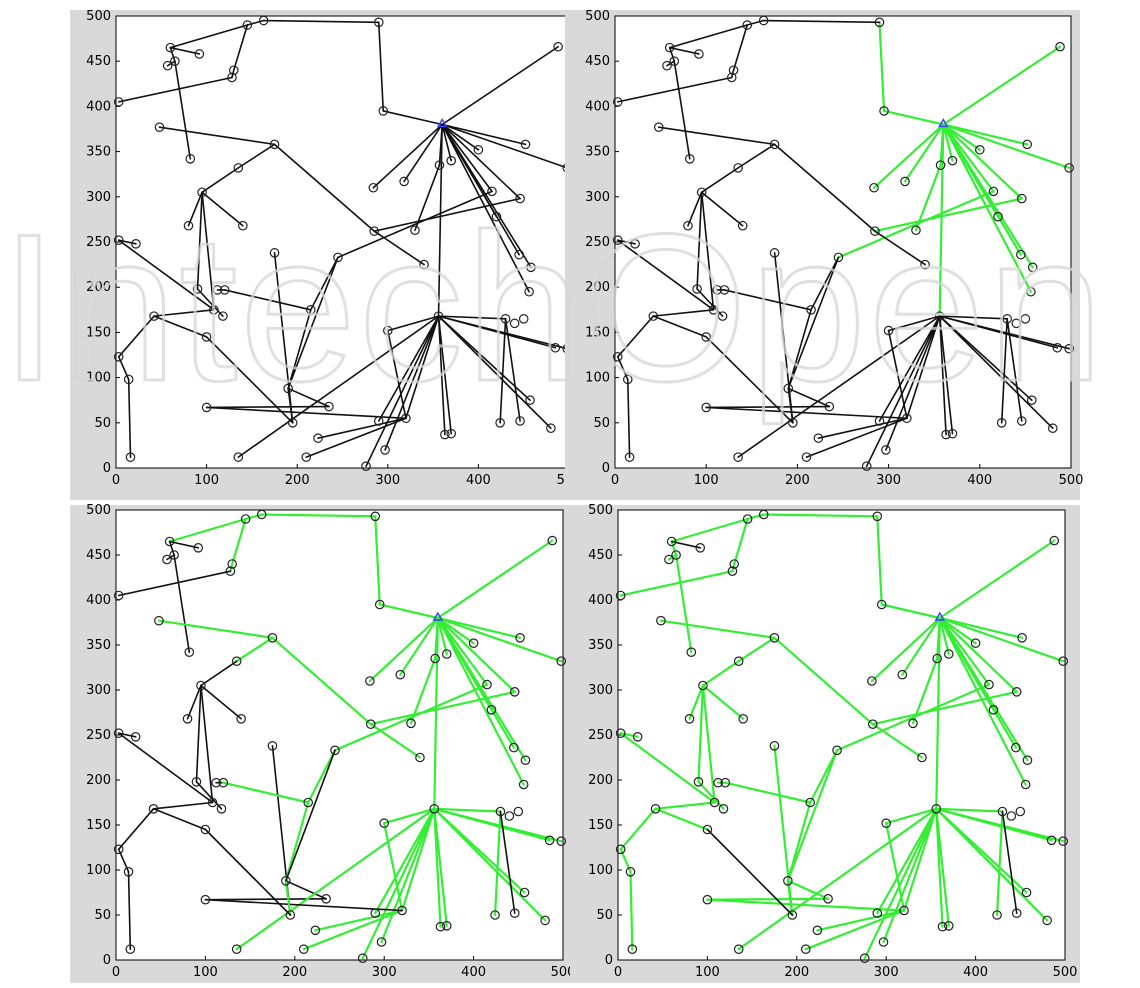 The height and width of the screenshot is (988, 1140). I want to click on x-tick-label: 0, so click(116, 480).